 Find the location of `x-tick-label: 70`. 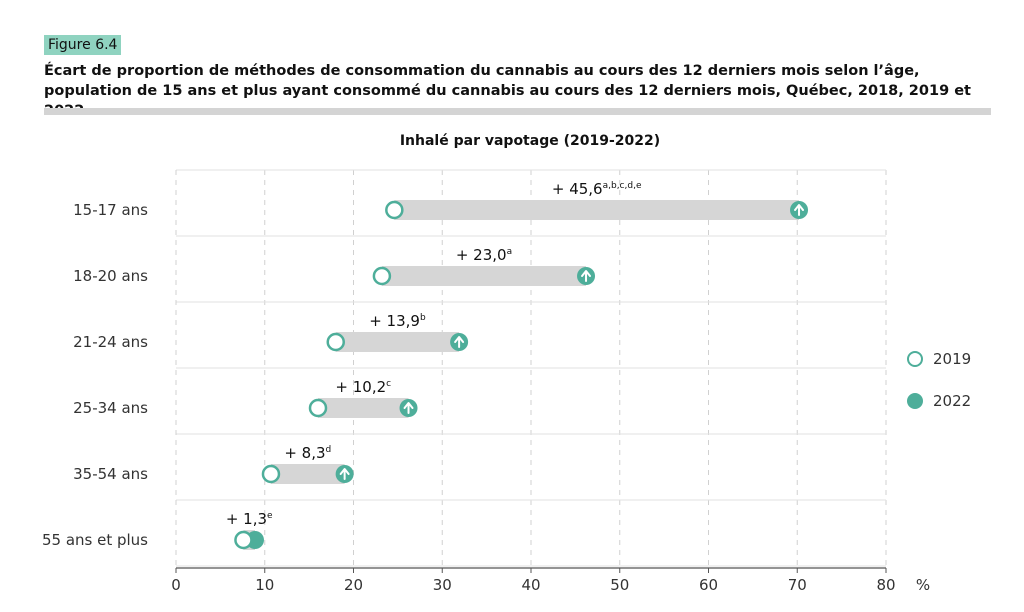

x-tick-label: 70 is located at coordinates (797, 585).